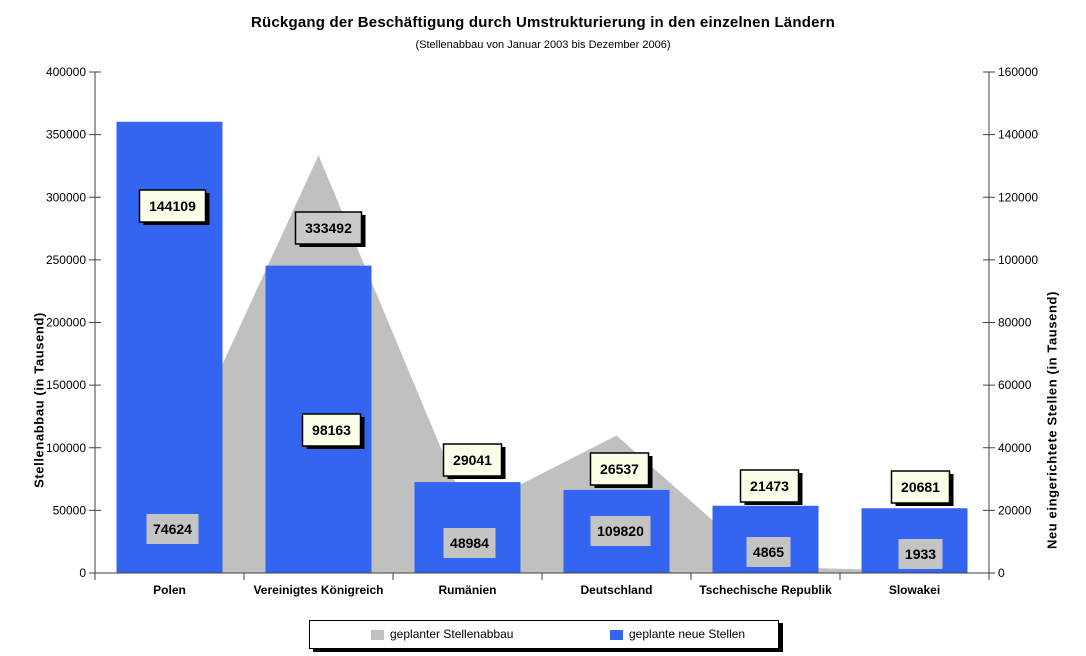 The image size is (1086, 656). I want to click on bar-rumänien, so click(467, 527).